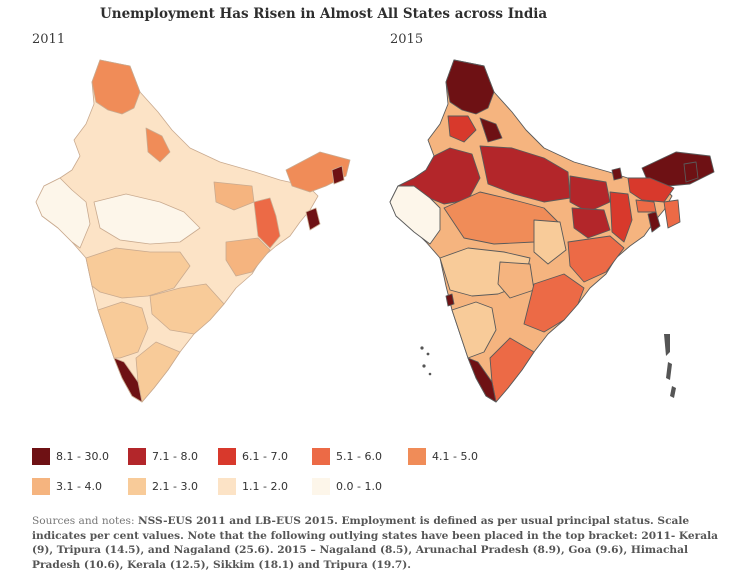 The width and height of the screenshot is (732, 579). I want to click on legend-item: 7.1 - 8.0, so click(163, 456).